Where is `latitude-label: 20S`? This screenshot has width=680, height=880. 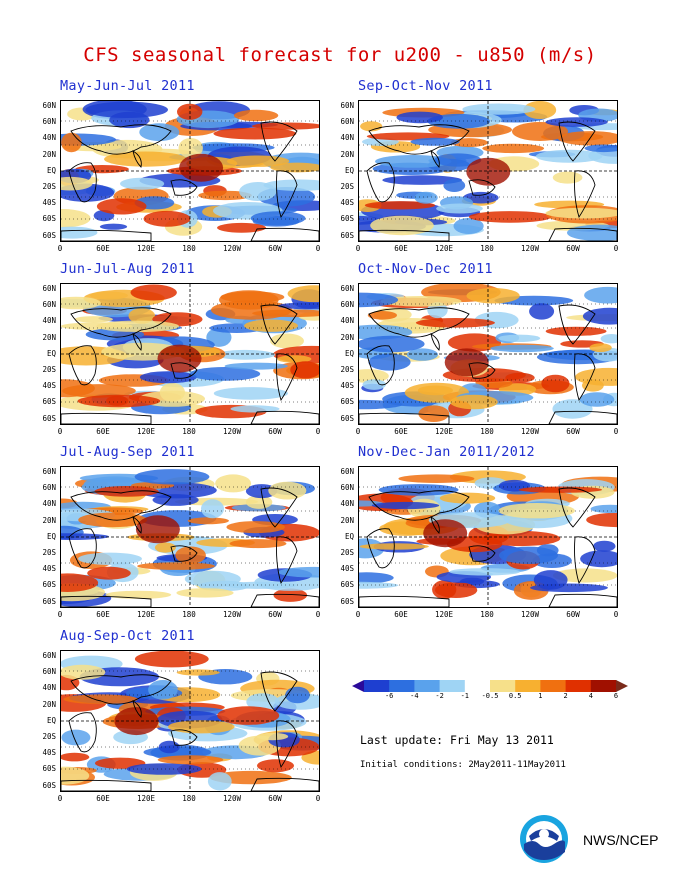 latitude-label: 20S is located at coordinates (347, 369).